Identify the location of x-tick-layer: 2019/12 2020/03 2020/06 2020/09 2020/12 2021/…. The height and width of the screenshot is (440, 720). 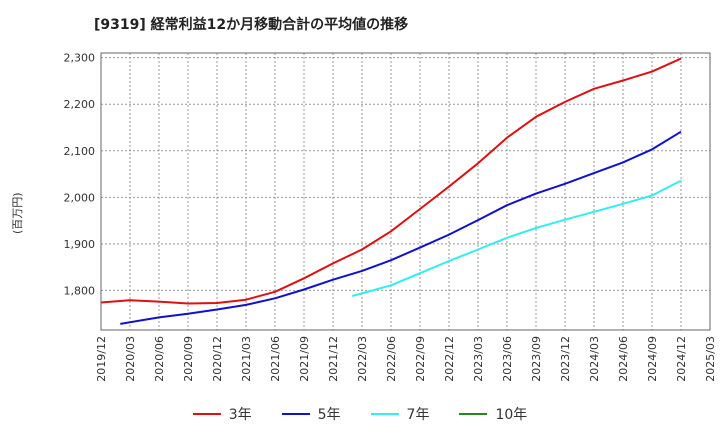
(406, 359).